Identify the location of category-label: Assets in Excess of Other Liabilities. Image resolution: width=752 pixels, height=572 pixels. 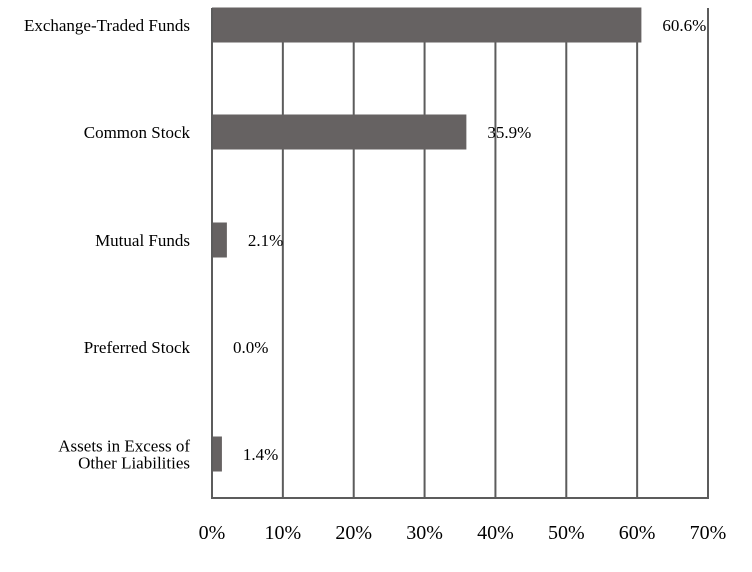
(124, 455).